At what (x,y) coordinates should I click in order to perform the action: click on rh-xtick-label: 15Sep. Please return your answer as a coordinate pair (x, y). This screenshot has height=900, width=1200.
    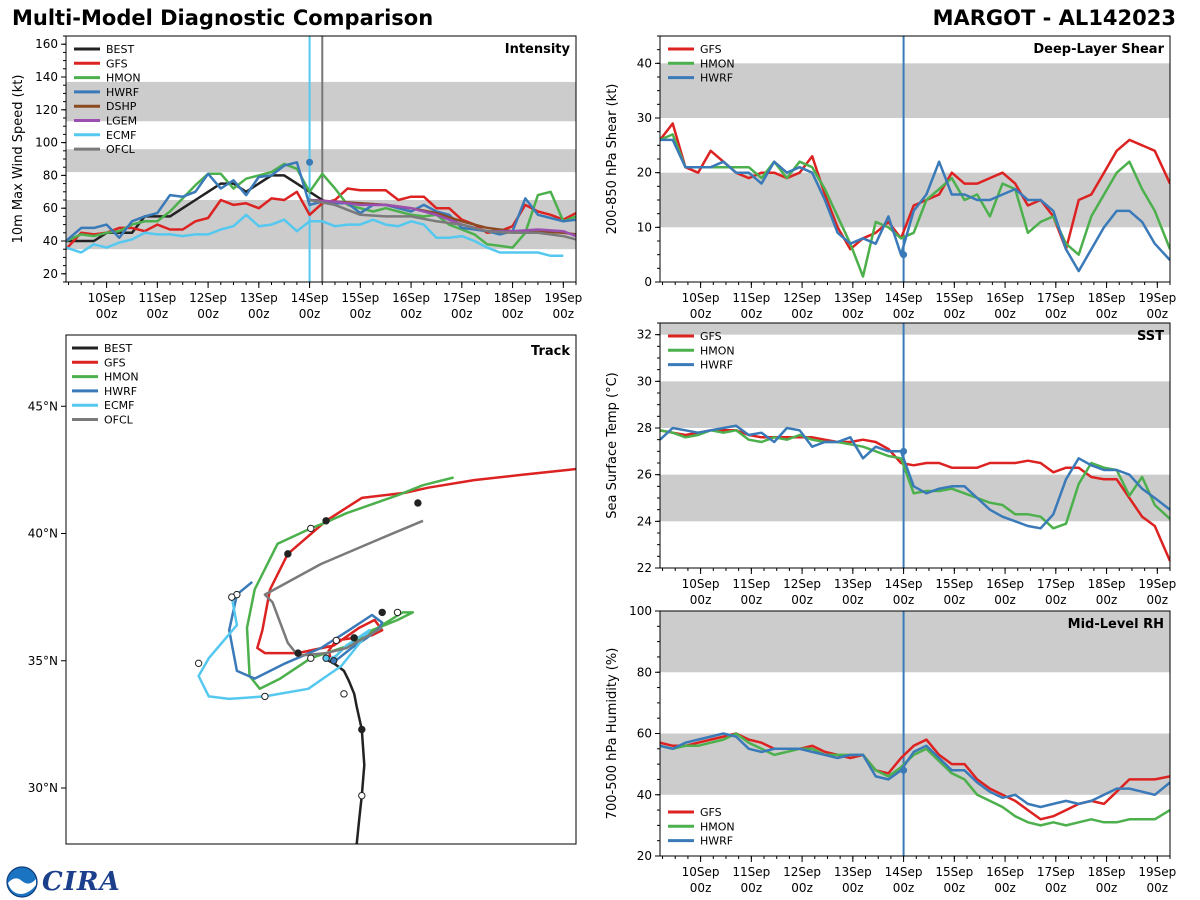
    Looking at the image, I should click on (954, 872).